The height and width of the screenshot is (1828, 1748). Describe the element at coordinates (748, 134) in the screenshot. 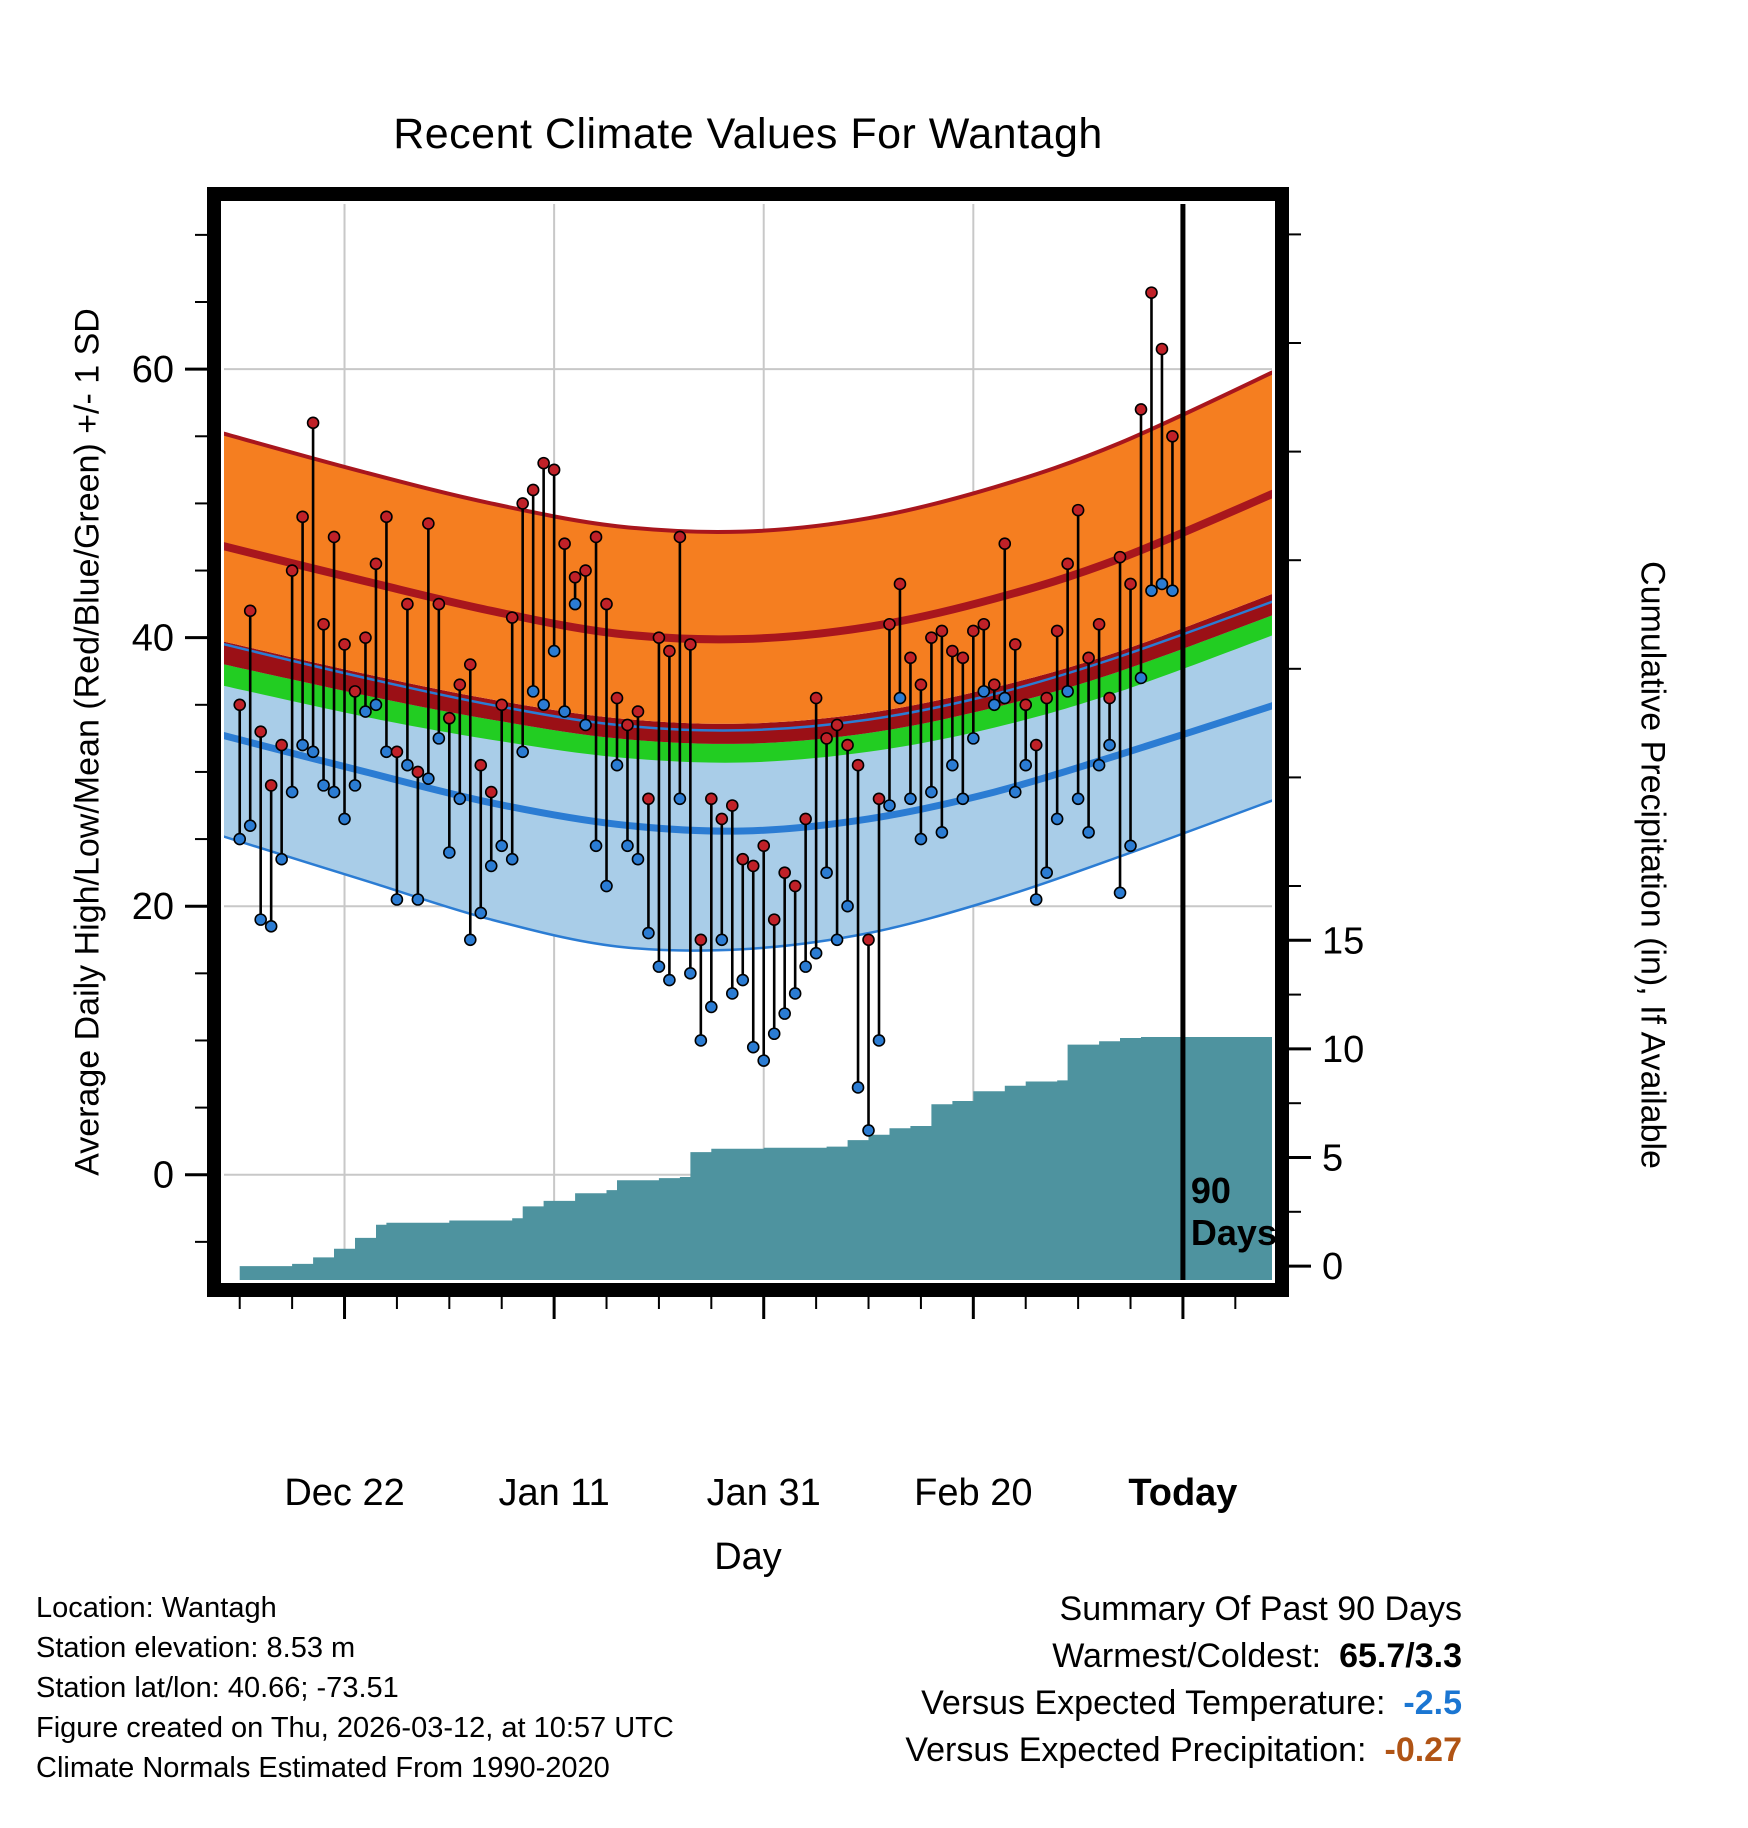

I see `chart-title: Recent Climate Values For Wantagh` at that location.